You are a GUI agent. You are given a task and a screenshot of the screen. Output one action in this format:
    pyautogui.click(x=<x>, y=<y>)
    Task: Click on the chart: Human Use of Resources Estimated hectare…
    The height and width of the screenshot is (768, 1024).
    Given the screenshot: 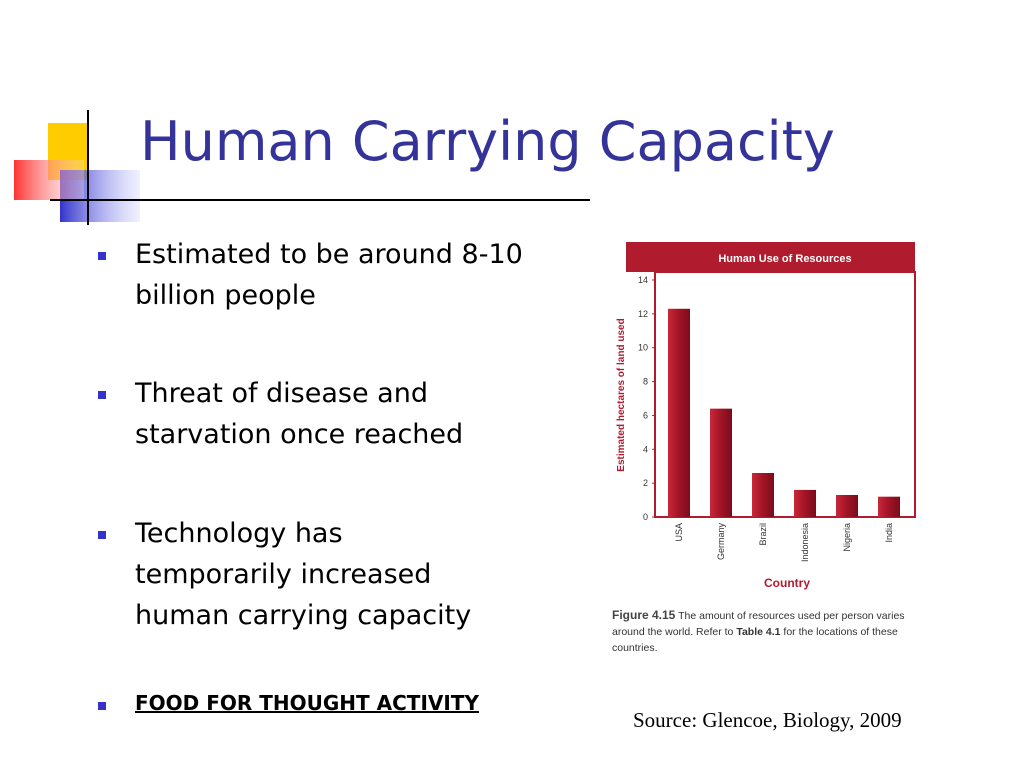 What is the action you would take?
    pyautogui.click(x=766, y=416)
    